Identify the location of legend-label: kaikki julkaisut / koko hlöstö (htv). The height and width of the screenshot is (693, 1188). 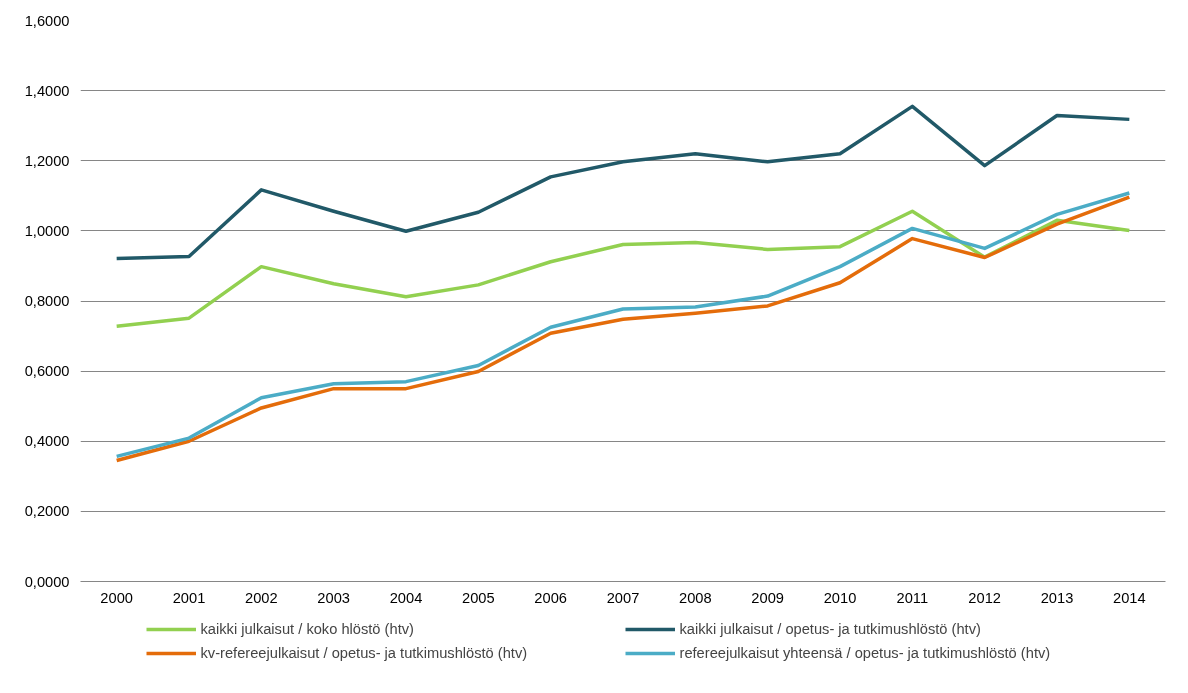
(307, 629).